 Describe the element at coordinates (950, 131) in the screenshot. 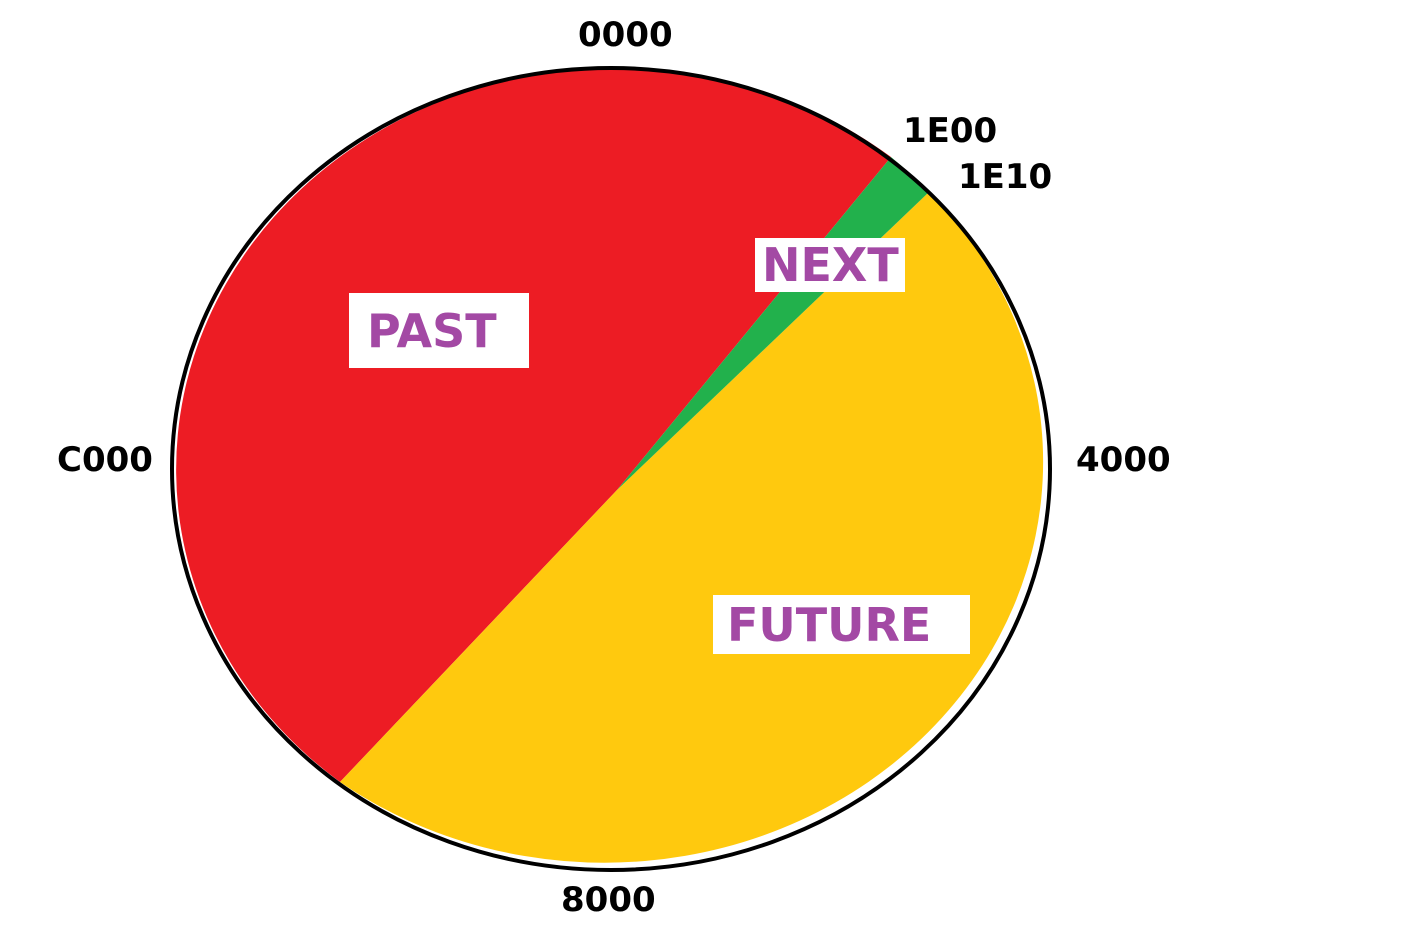

I see `tick-1e00: 1E00` at that location.